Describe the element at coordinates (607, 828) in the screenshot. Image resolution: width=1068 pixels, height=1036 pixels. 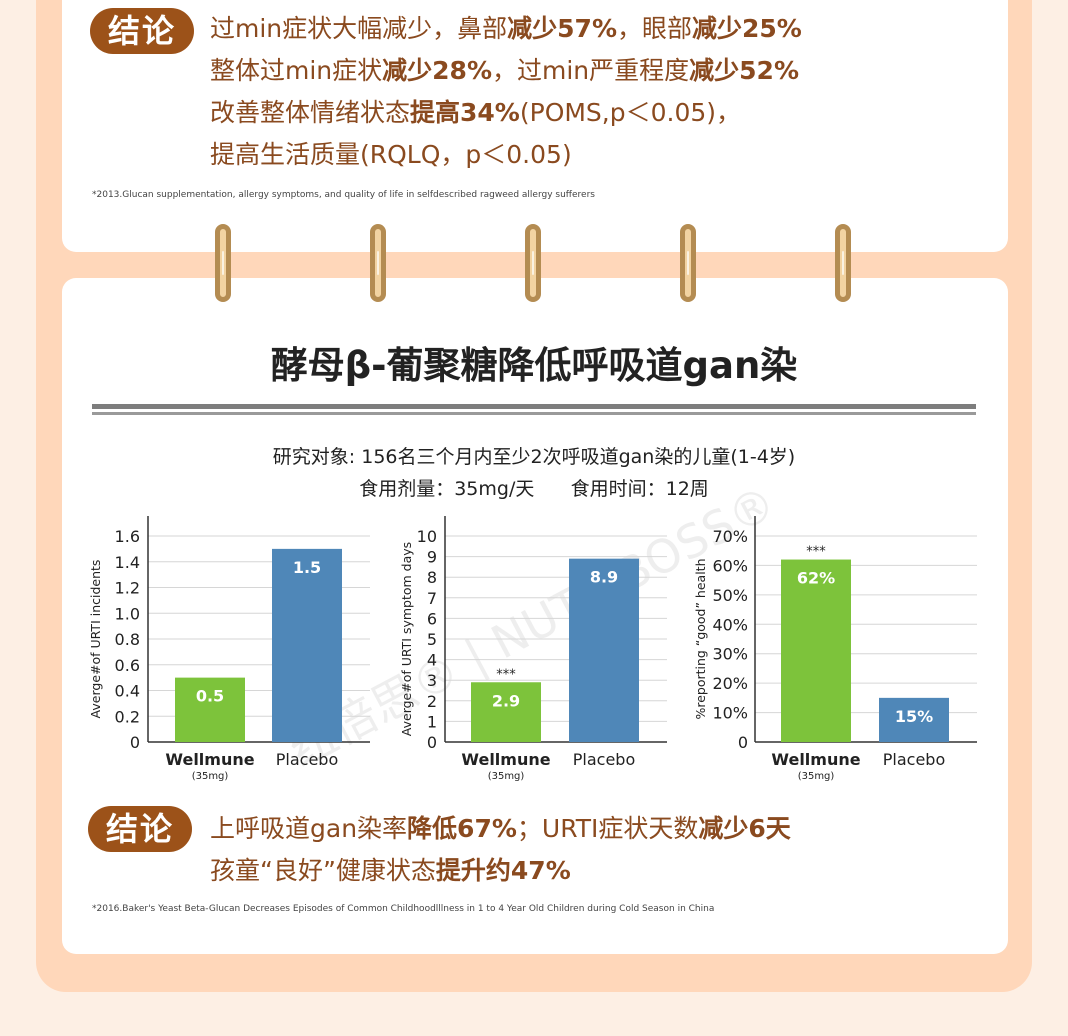
I see `conclusion-segment: ；URTI症状天数` at that location.